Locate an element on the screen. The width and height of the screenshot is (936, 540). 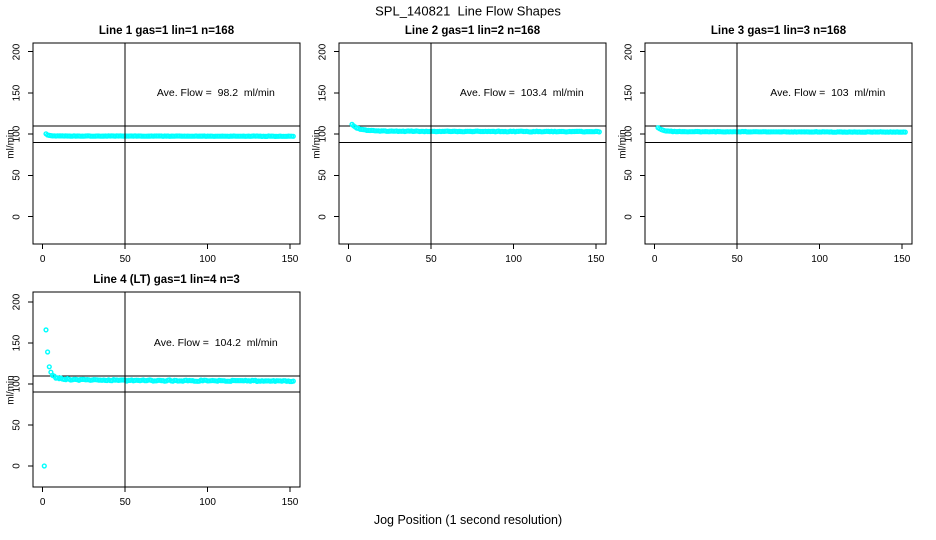
x-axis-label: Jog Position (1 second resolution) is located at coordinates (468, 520).